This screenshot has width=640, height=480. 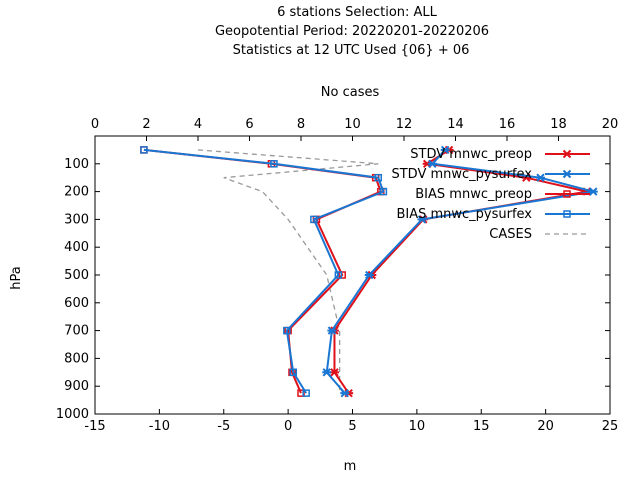 What do you see at coordinates (350, 92) in the screenshot?
I see `top-axis-label: No cases` at bounding box center [350, 92].